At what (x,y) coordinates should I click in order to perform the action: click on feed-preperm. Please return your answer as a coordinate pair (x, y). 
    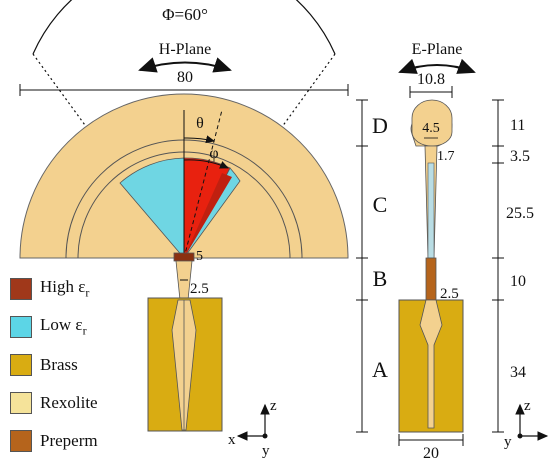
    Looking at the image, I should click on (184, 257).